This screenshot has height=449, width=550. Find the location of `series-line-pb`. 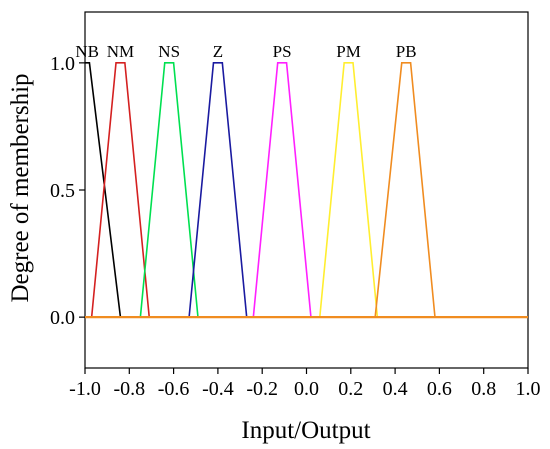

series-line-pb is located at coordinates (405, 190).